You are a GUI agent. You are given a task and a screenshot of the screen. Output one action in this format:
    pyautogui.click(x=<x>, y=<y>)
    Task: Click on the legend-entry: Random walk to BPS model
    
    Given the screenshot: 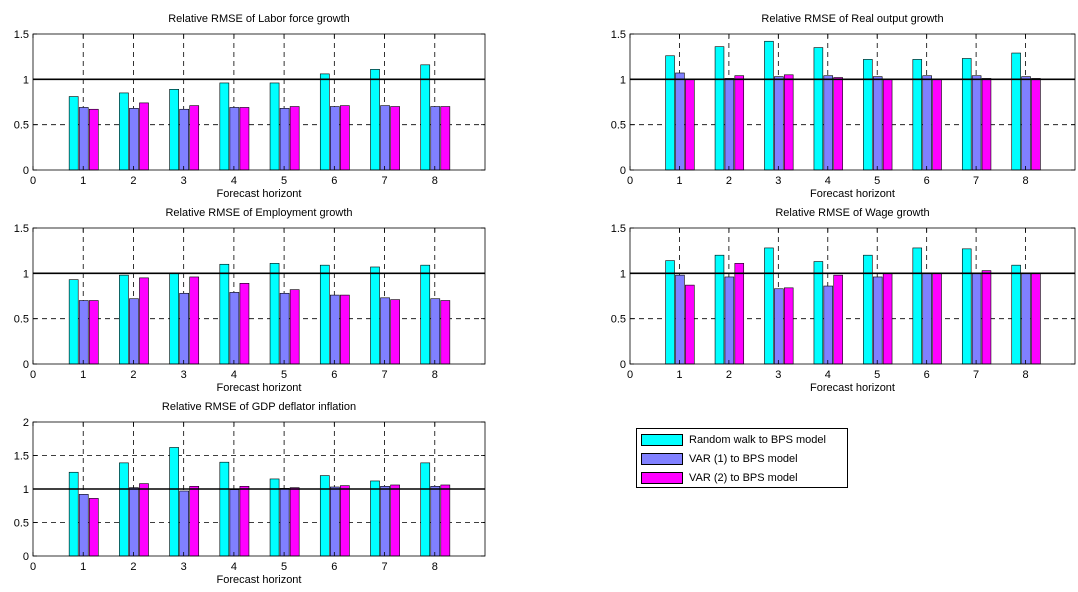 What is the action you would take?
    pyautogui.click(x=733, y=440)
    